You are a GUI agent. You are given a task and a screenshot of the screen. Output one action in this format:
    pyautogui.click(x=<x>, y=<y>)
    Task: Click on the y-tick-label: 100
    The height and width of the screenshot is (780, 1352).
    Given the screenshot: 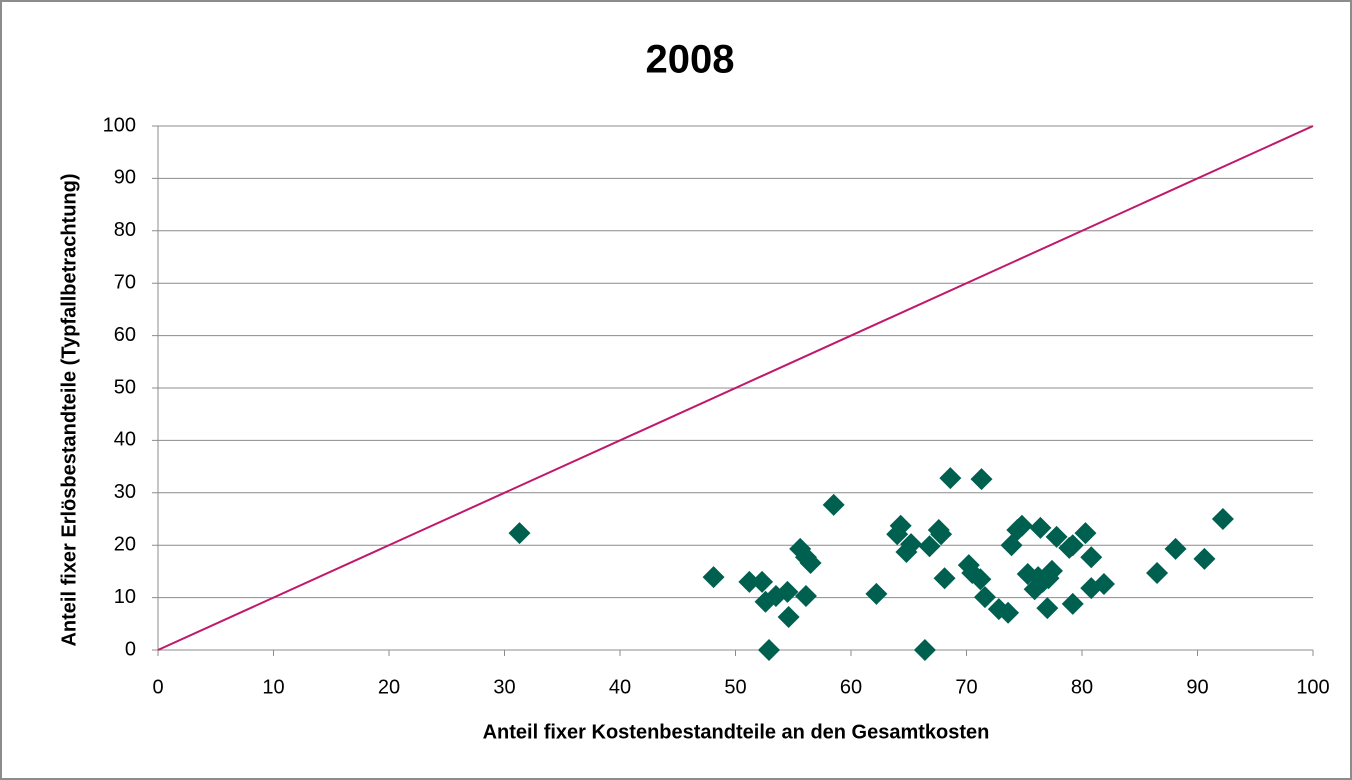 What is the action you would take?
    pyautogui.click(x=119, y=125)
    